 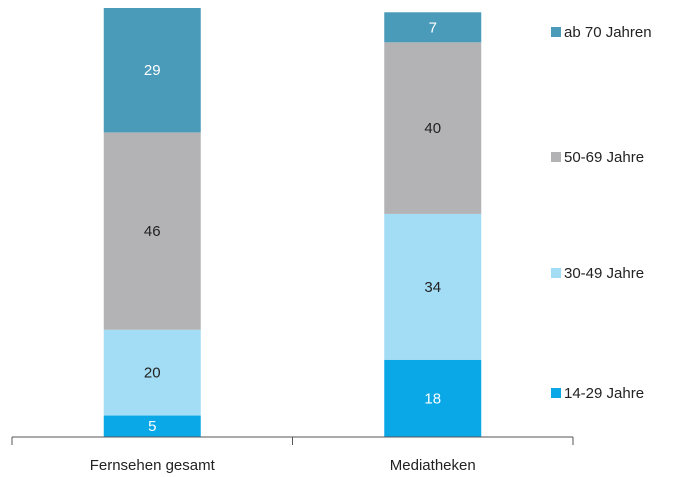 What do you see at coordinates (604, 393) in the screenshot?
I see `legend-label: 14-29 Jahre` at bounding box center [604, 393].